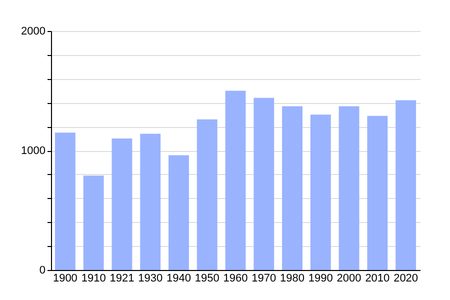 The image size is (450, 300). Describe the element at coordinates (264, 278) in the screenshot. I see `x-tick-label: 1970` at that location.